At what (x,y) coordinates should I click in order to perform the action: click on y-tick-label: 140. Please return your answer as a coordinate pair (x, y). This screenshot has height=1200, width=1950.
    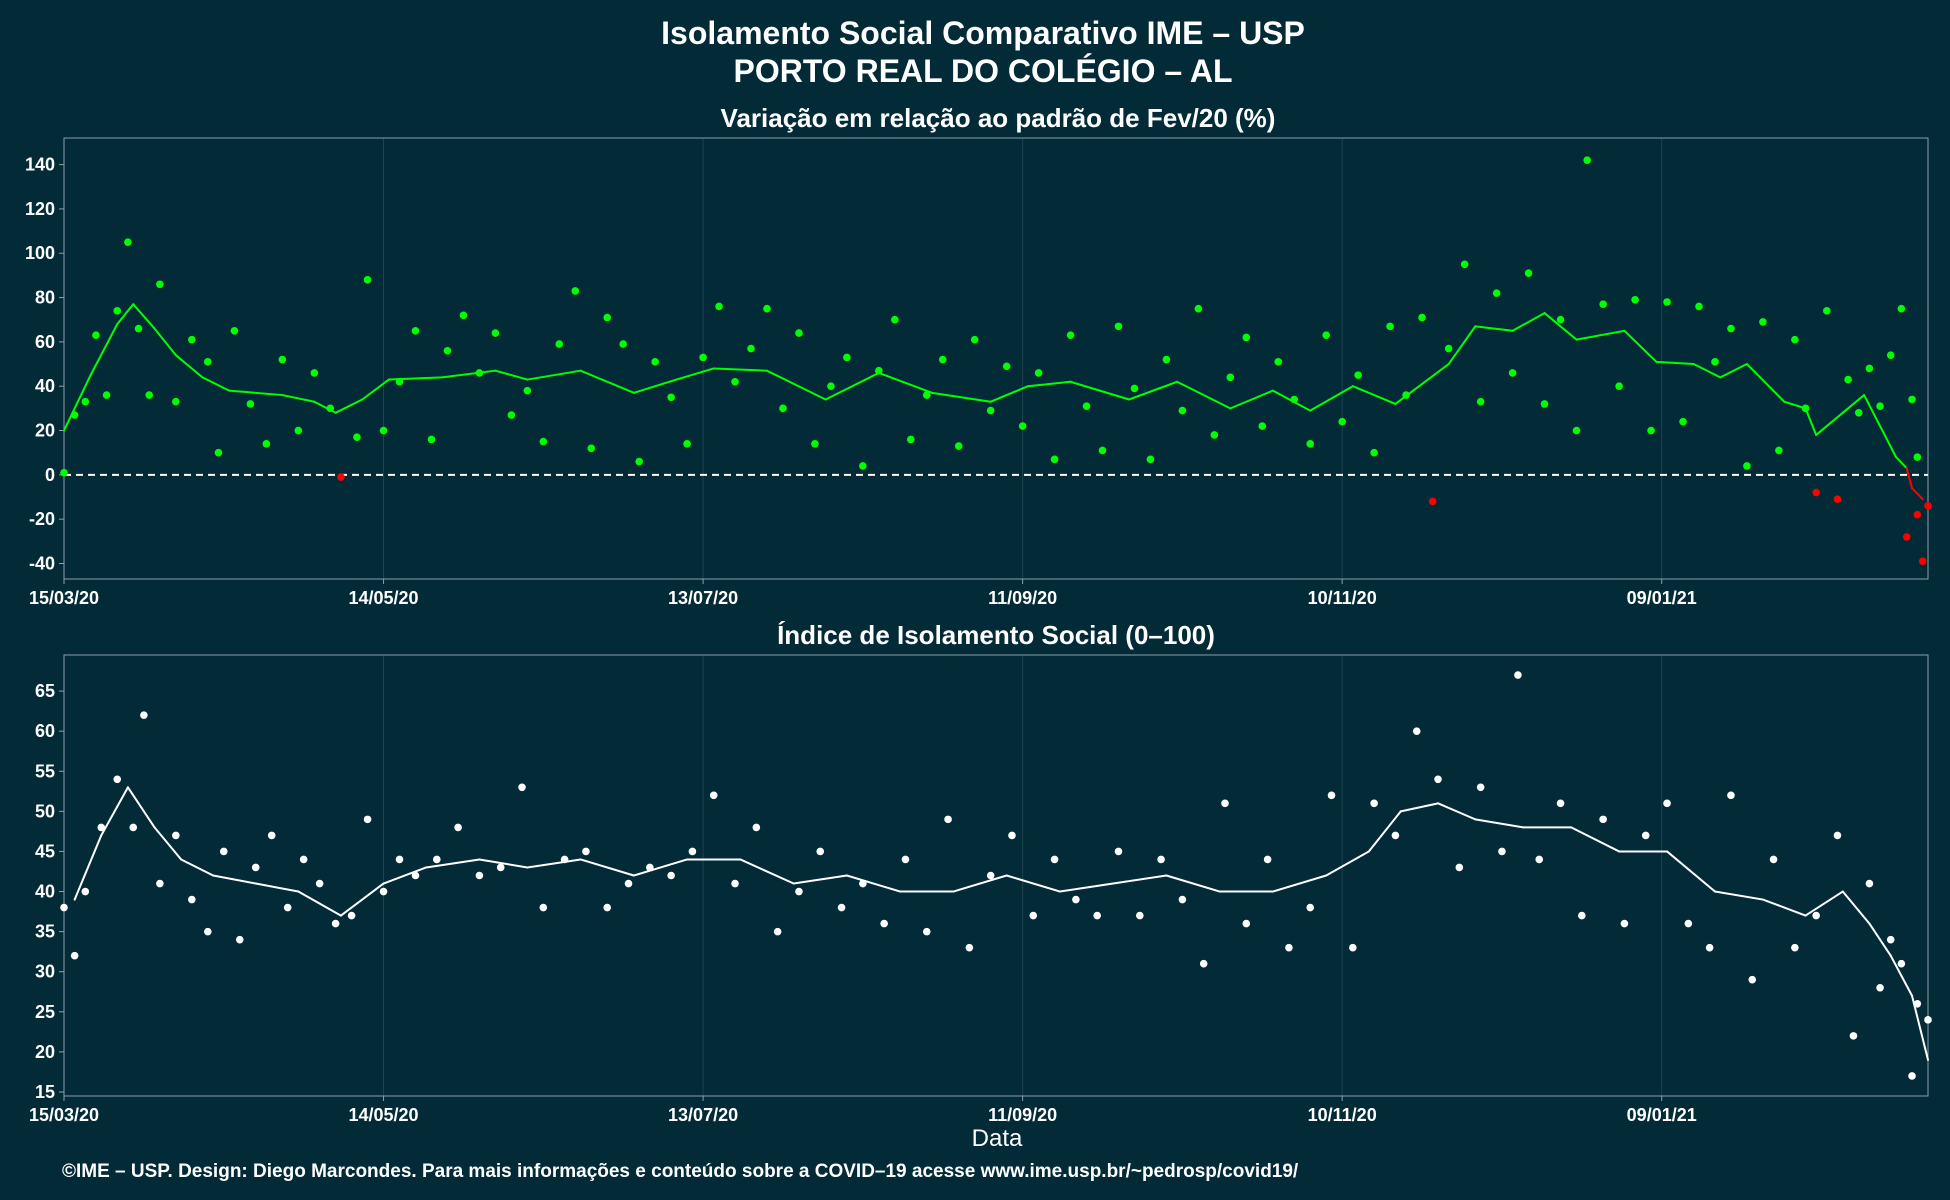
    Looking at the image, I should click on (40, 165).